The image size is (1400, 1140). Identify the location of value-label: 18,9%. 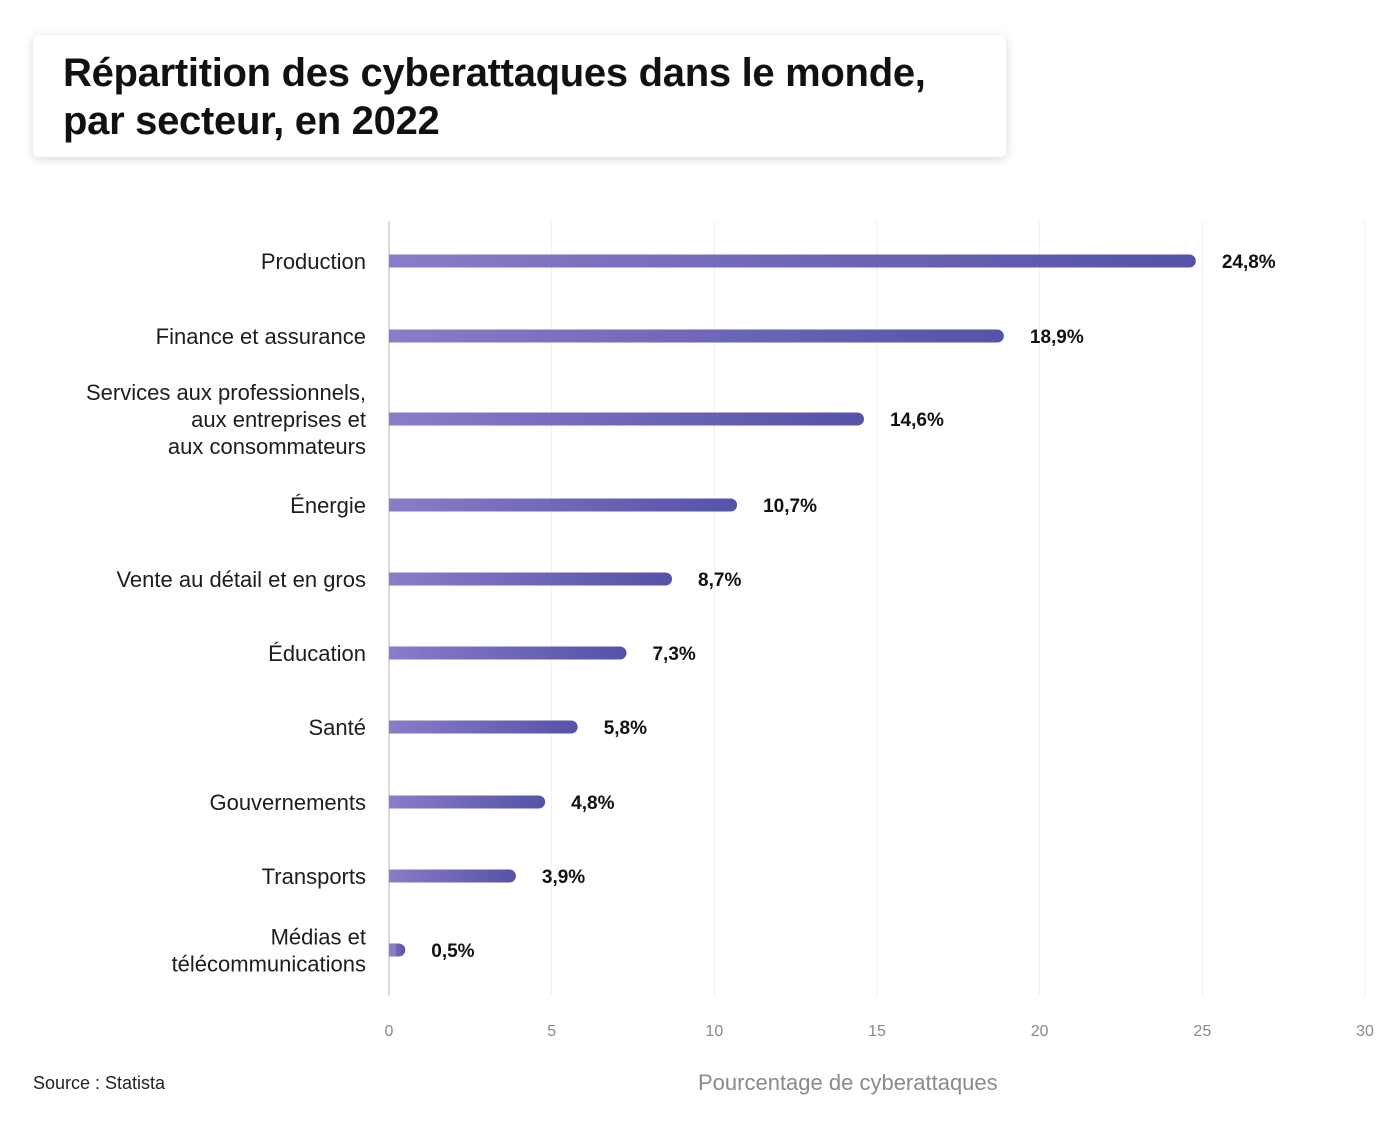
(1057, 337).